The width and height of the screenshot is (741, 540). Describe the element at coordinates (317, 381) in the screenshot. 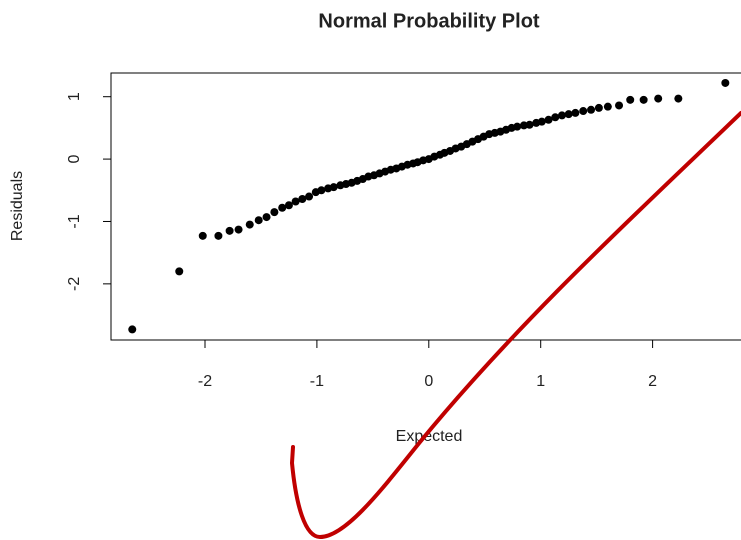

I see `x-tick-label: -1` at that location.